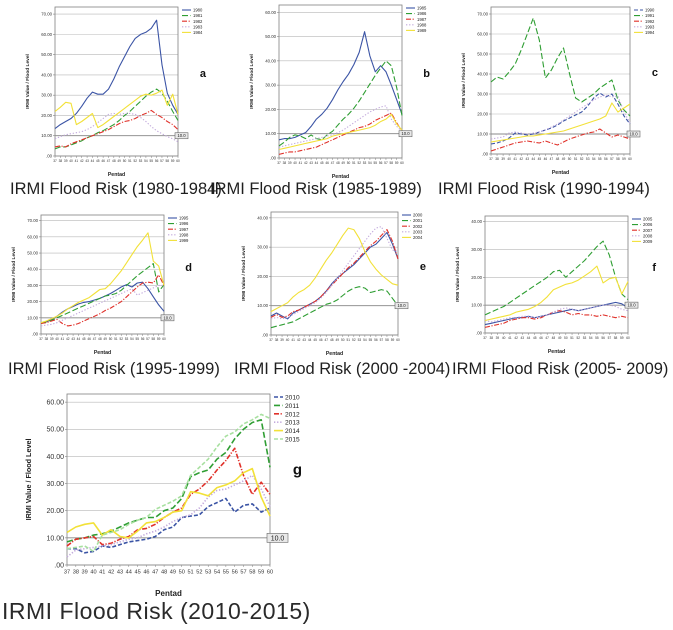  Describe the element at coordinates (292, 406) in the screenshot. I see `svg-text: 2011` at that location.